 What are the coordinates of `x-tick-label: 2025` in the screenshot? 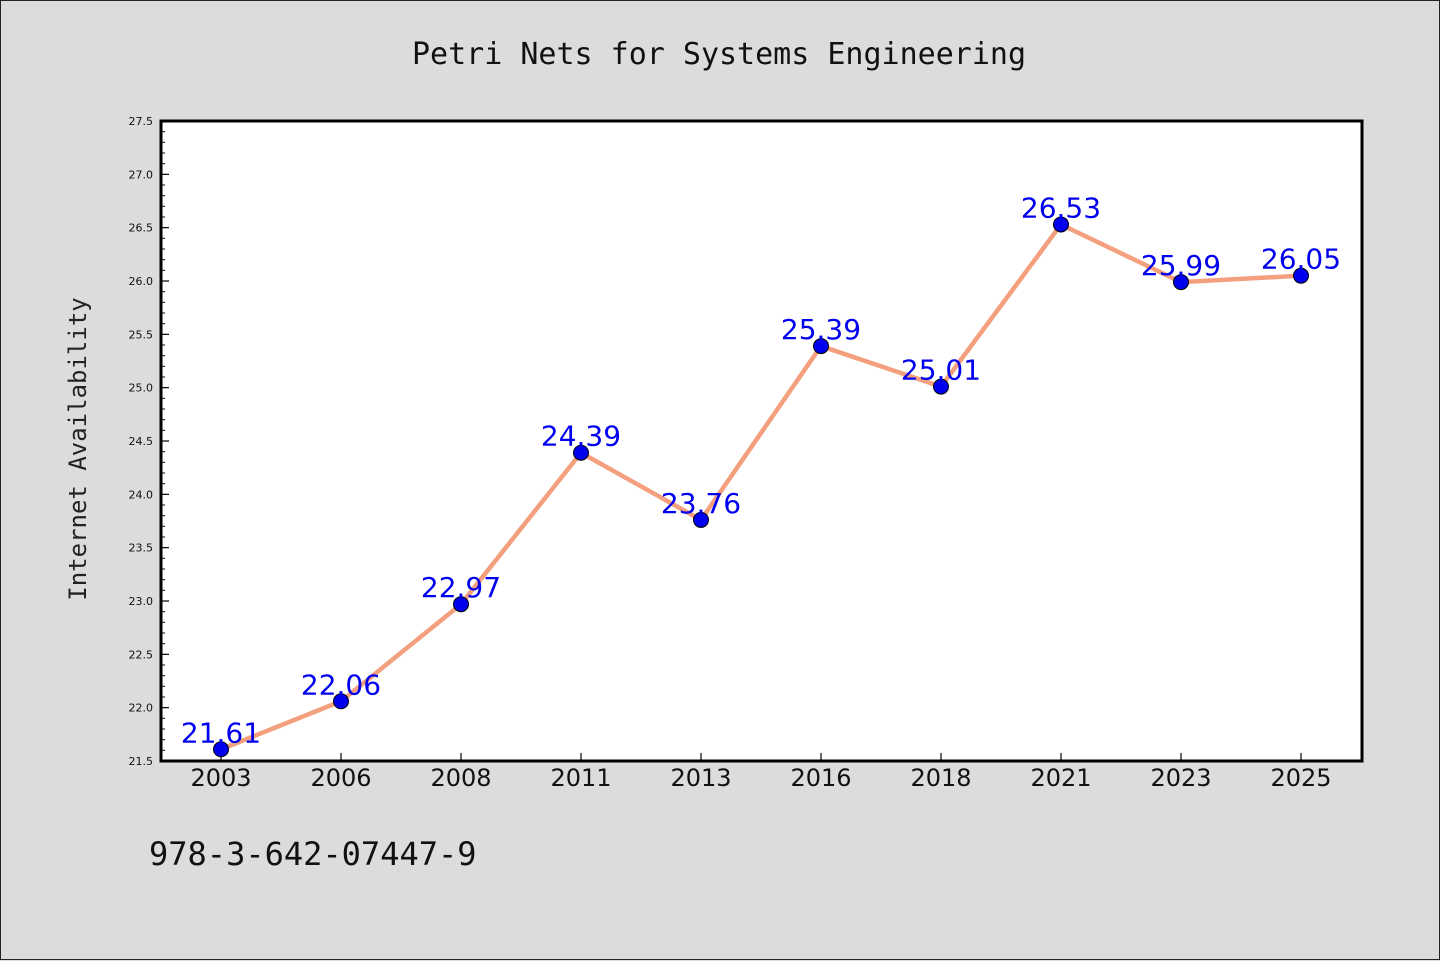 It's located at (1300, 778).